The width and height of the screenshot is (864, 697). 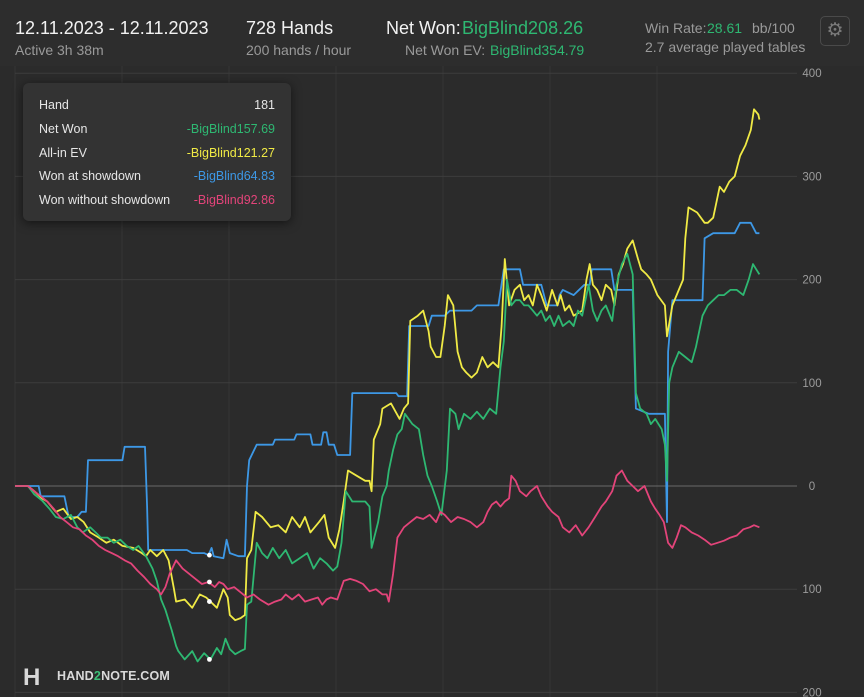 I want to click on avg-tables: 2.7 average played tables, so click(x=725, y=47).